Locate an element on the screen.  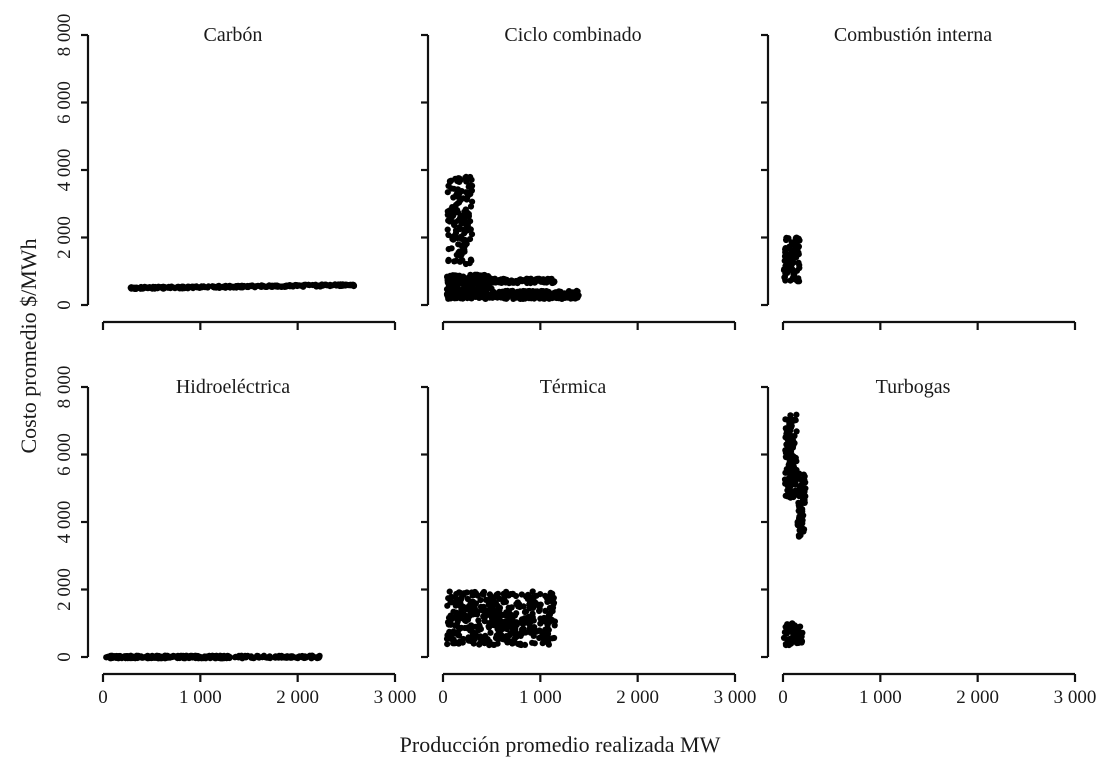
y-tick-label: 0 is located at coordinates (64, 305).